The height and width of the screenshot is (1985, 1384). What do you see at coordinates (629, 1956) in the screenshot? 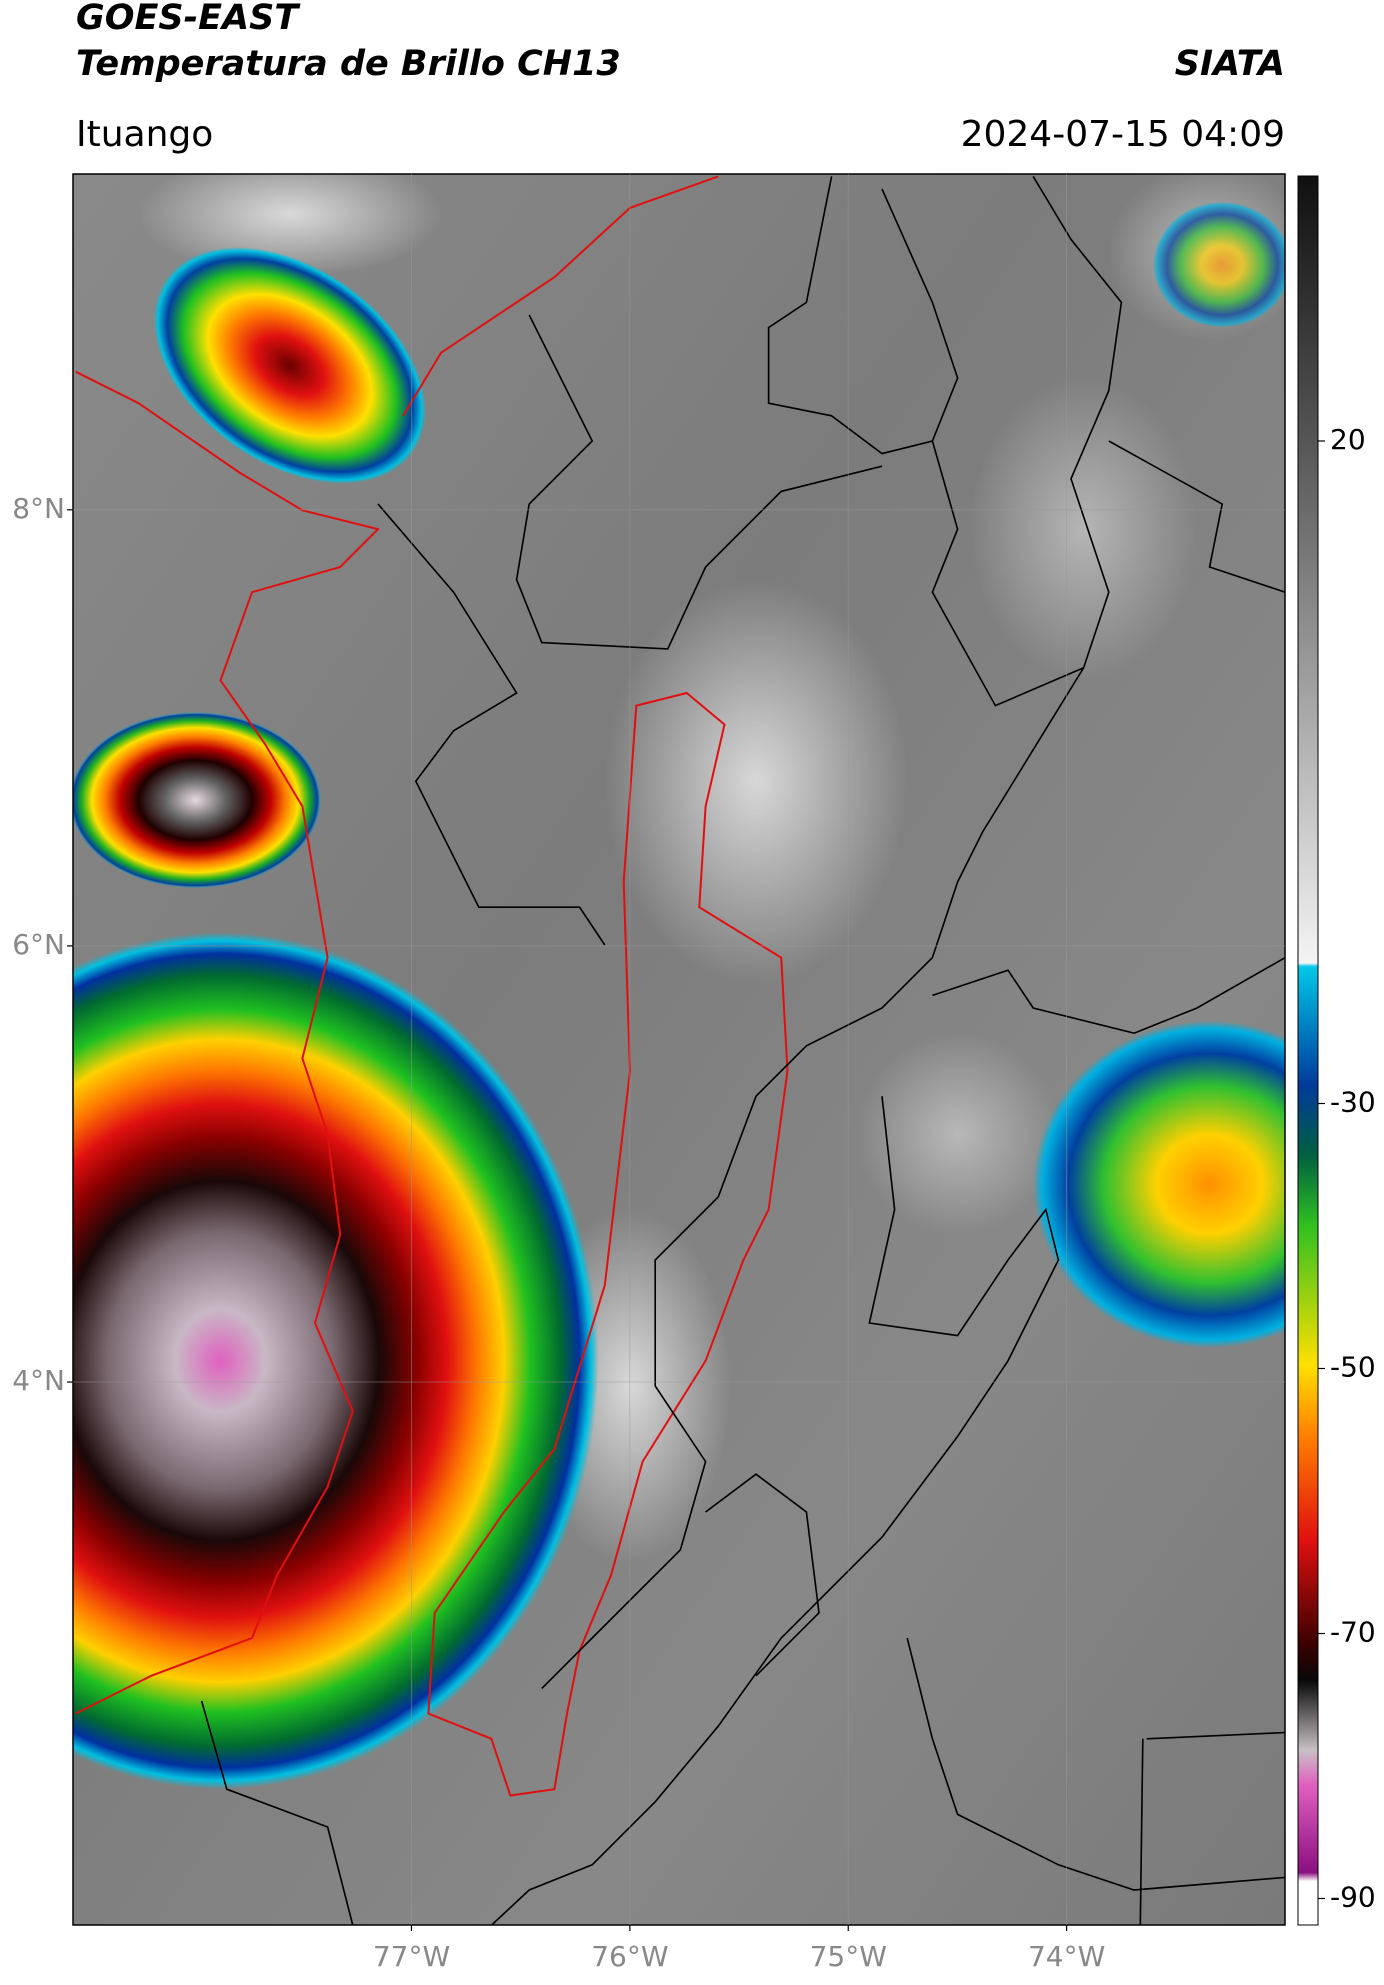
I see `lon-tick-label: 76°W` at bounding box center [629, 1956].